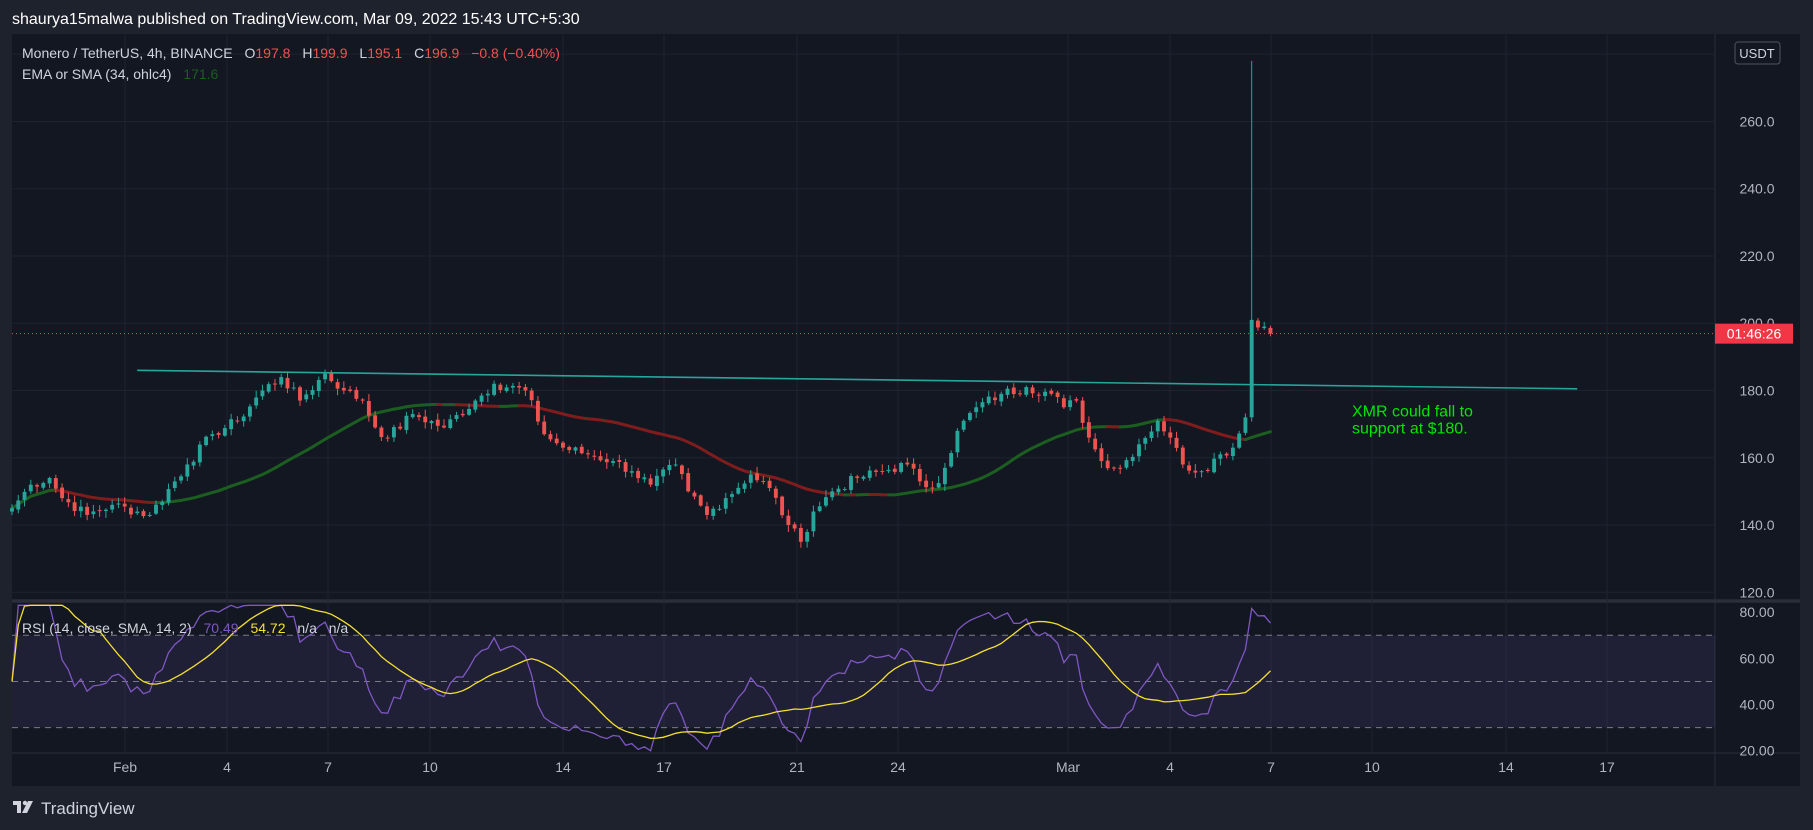 This screenshot has width=1813, height=830. What do you see at coordinates (1170, 767) in the screenshot?
I see `time-tick-label: 4` at bounding box center [1170, 767].